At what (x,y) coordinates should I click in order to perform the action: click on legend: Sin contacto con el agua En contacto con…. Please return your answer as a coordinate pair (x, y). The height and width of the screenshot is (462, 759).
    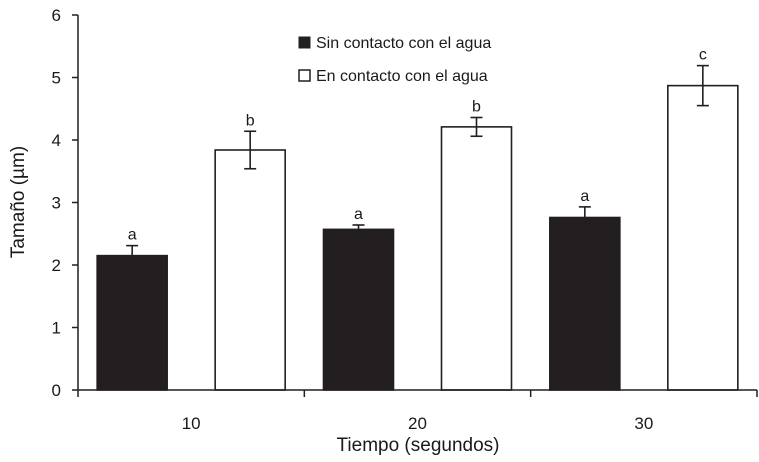
    Looking at the image, I should click on (394, 60).